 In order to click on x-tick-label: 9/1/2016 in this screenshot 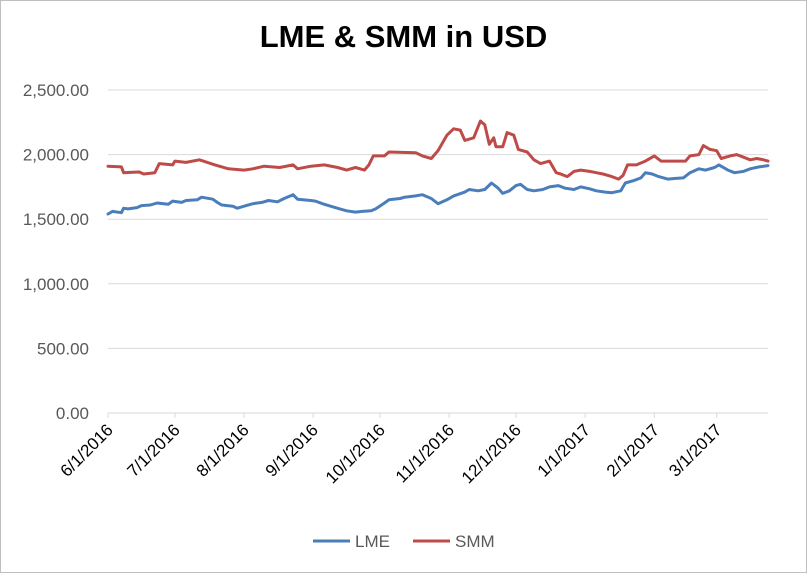, I will do `click(292, 450)`.